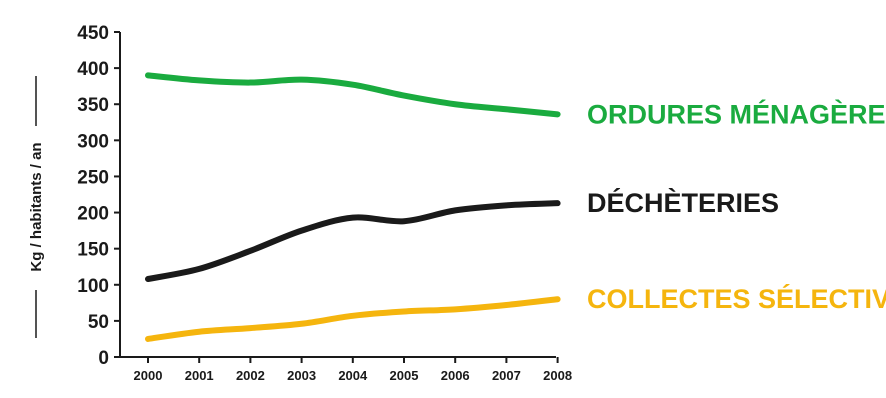  Describe the element at coordinates (93, 286) in the screenshot. I see `y-tick-label: 100` at that location.